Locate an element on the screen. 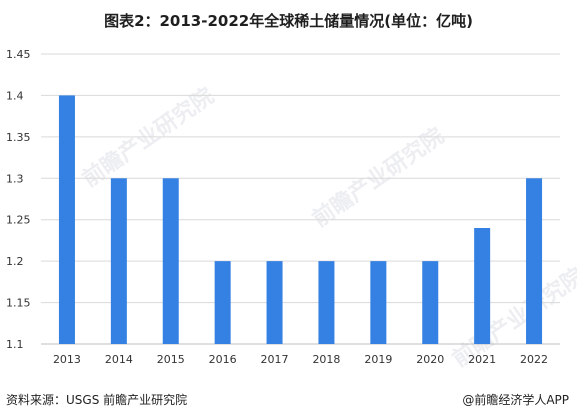  y-tick-label: 1.1 is located at coordinates (15, 344).